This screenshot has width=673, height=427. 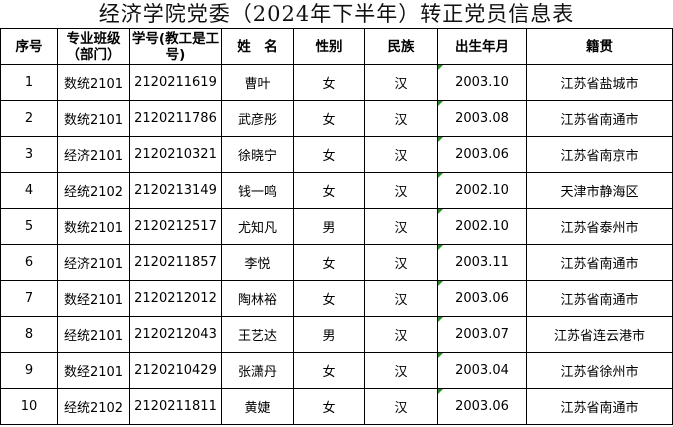 I want to click on table-row: 1 数统2101 2120211619 曹叶女汉 2003.10 江苏省盐城市, so click(x=336, y=82).